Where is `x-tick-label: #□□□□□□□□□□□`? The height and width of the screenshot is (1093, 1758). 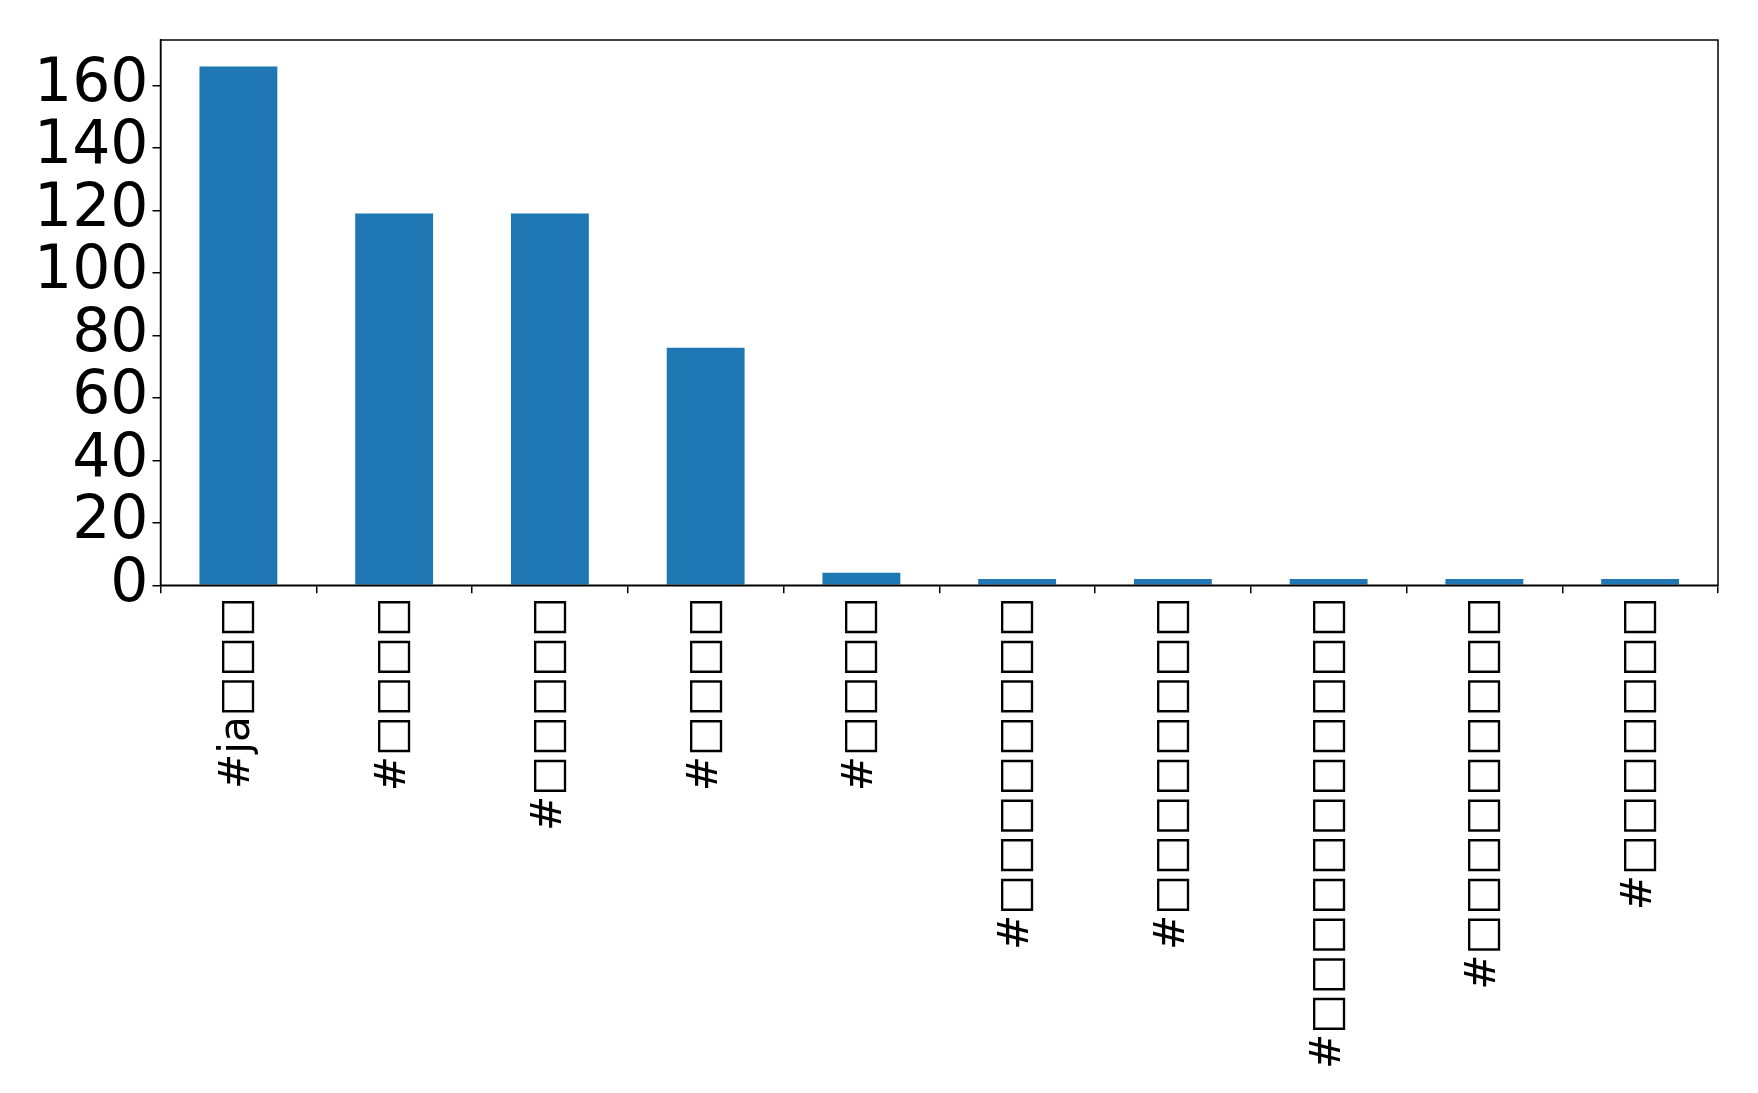 x-tick-label: #□□□□□□□□□□□ is located at coordinates (1325, 833).